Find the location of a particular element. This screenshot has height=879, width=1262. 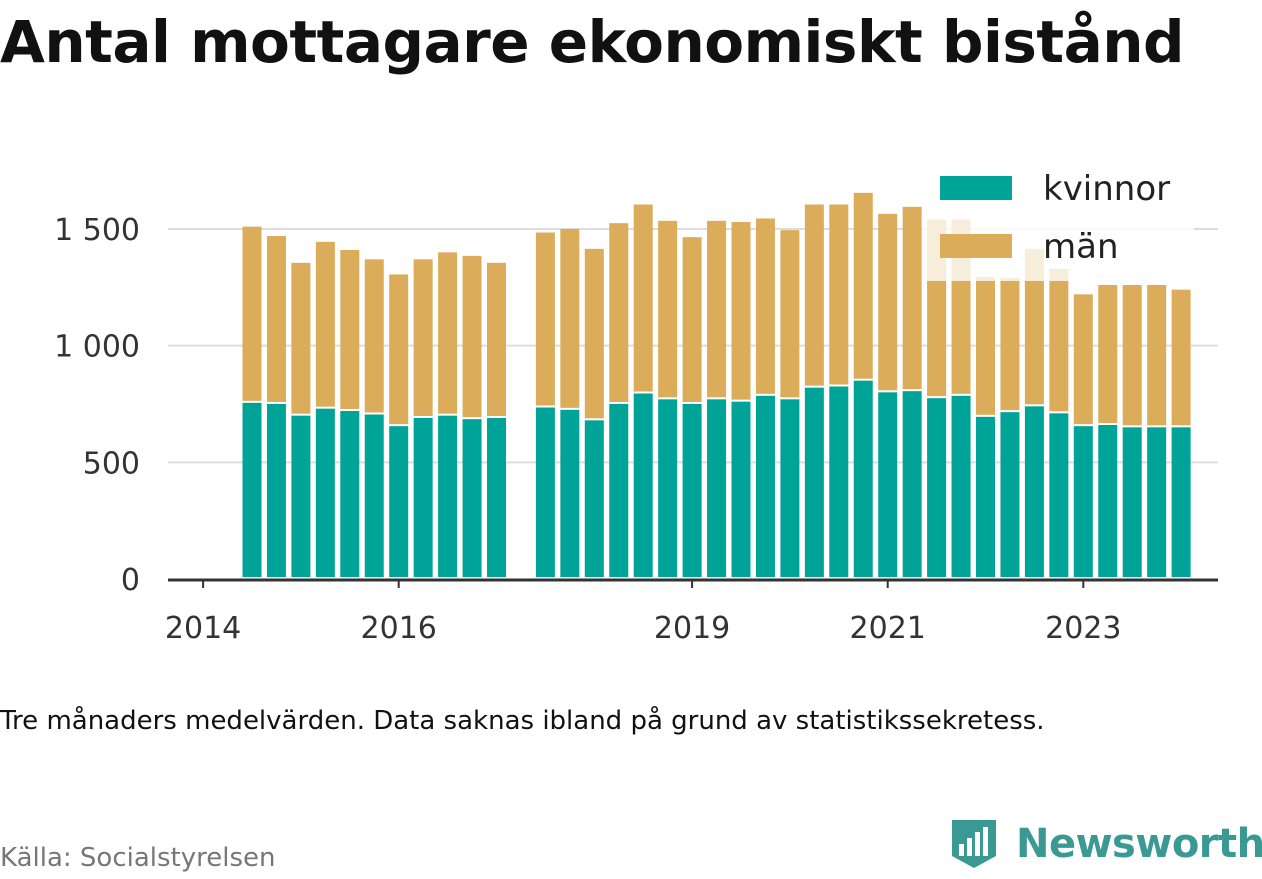

legend-label: kvinnor is located at coordinates (1106, 189).